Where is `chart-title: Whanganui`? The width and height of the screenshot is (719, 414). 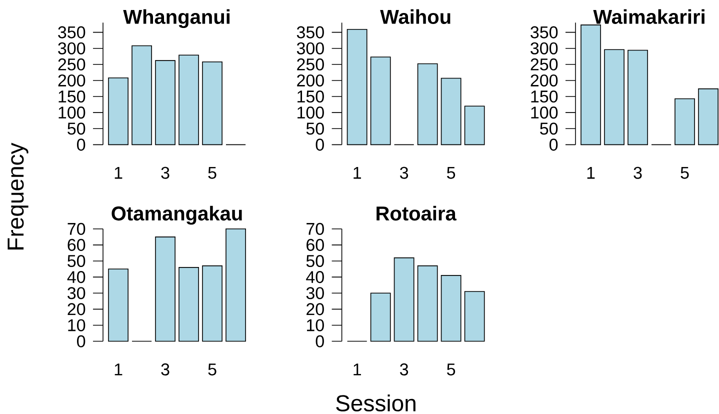 chart-title: Whanganui is located at coordinates (176, 18).